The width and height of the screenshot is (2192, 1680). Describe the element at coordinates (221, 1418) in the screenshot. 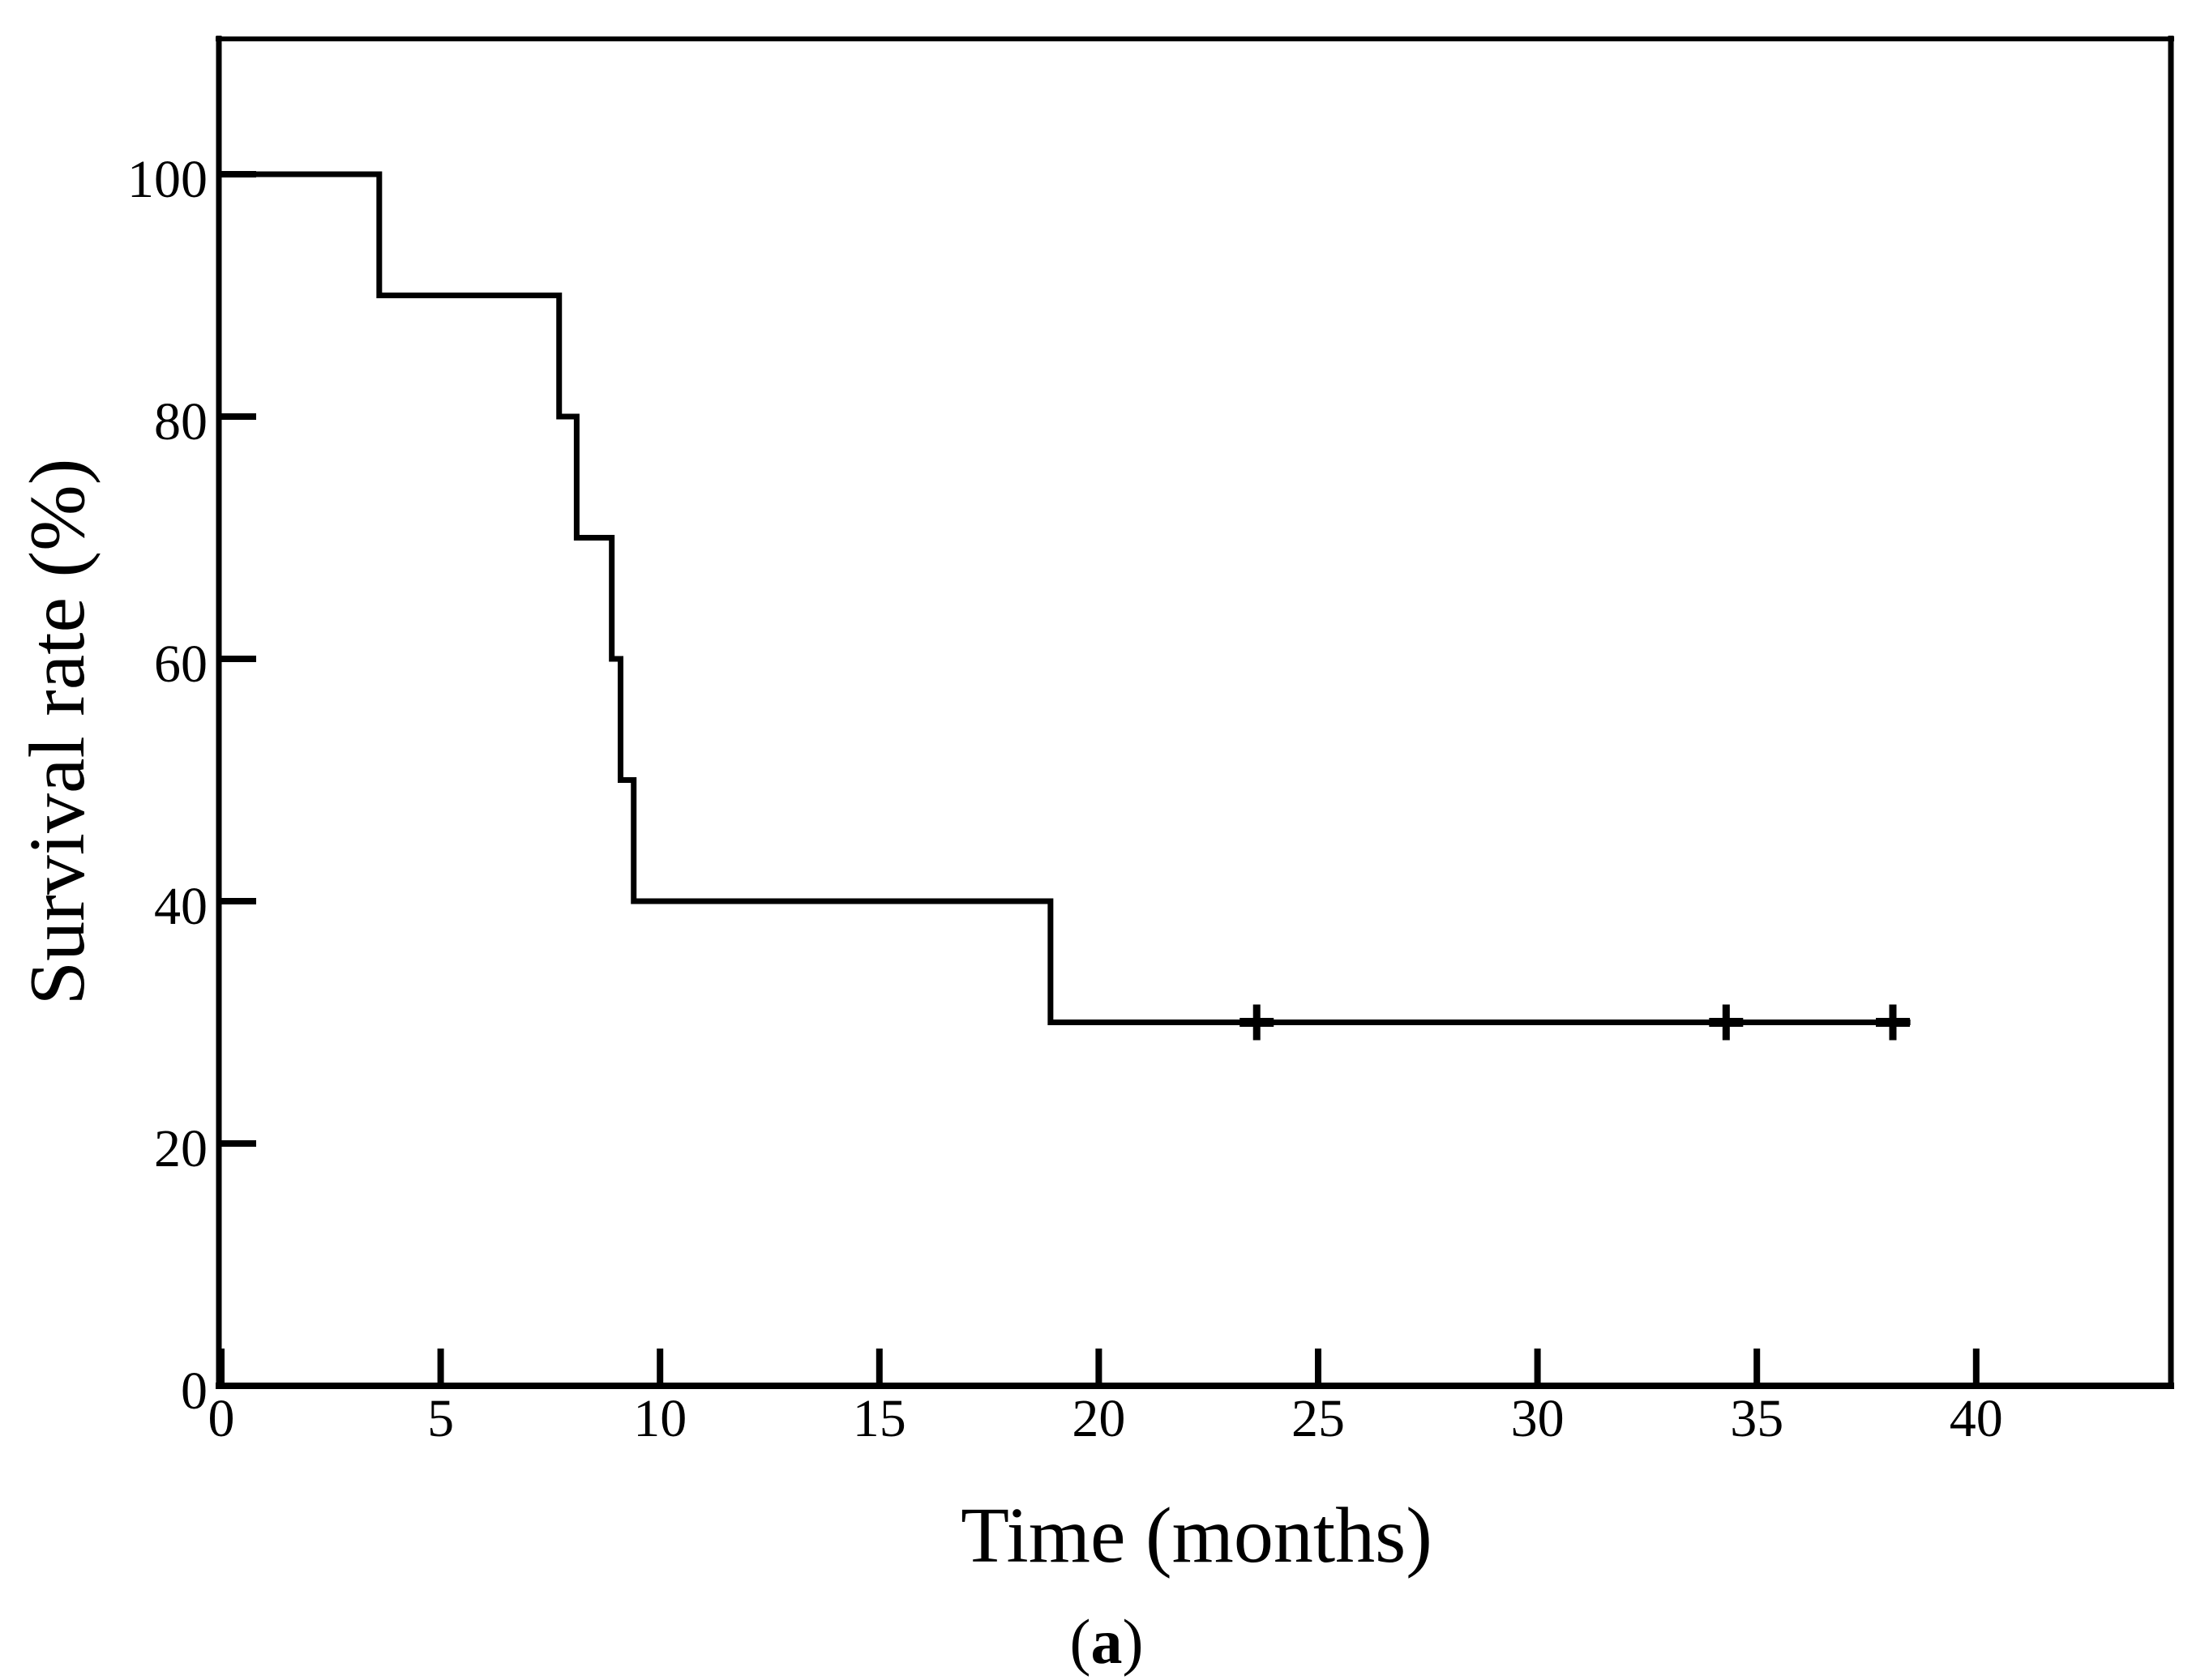

I see `x-tick-label: 0` at that location.